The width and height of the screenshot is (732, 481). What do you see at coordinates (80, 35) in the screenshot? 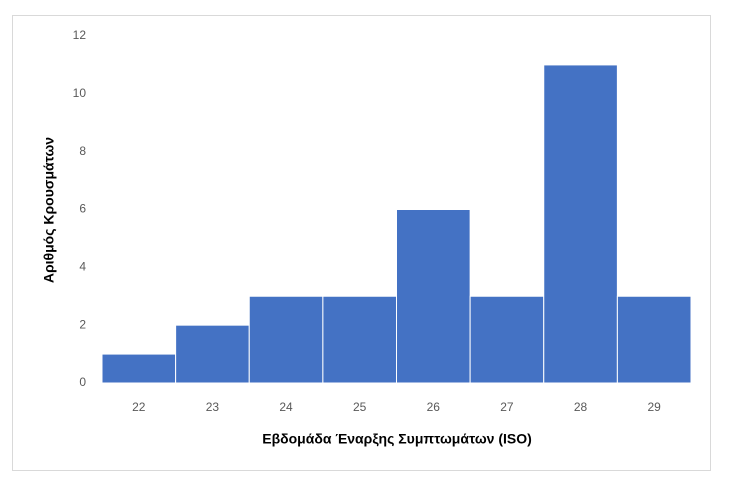
I see `y-tick-label: 12` at bounding box center [80, 35].